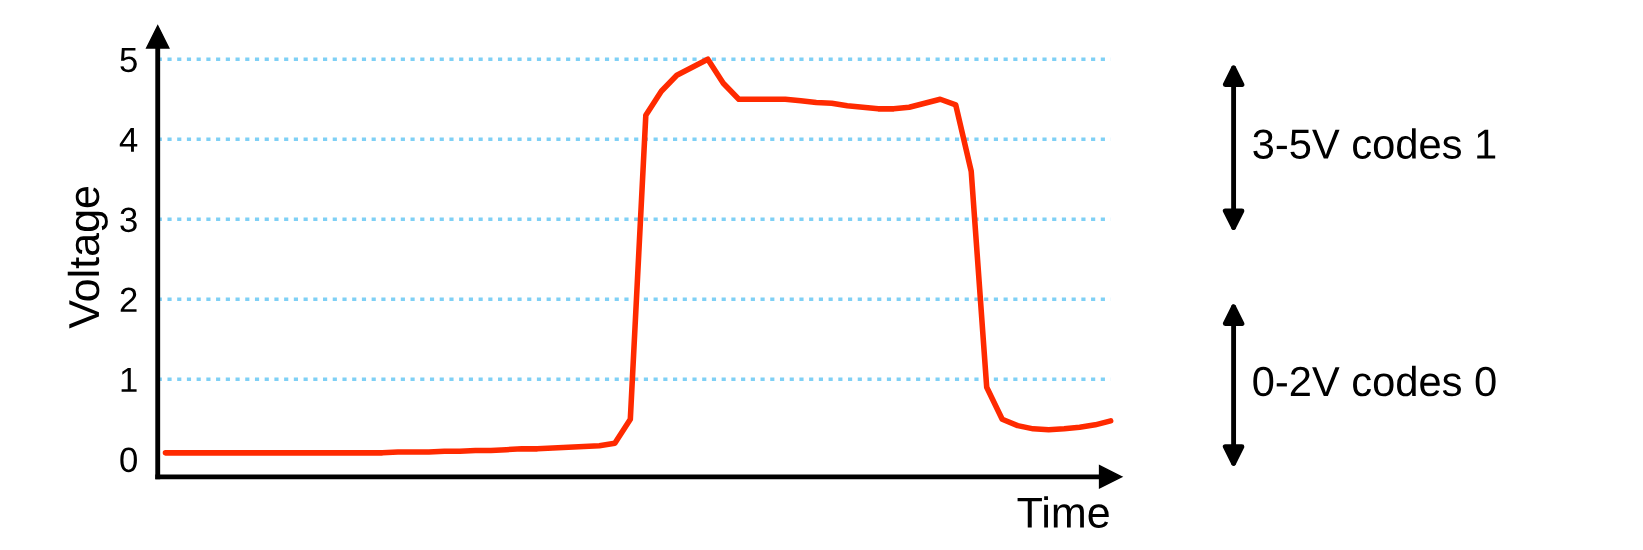 This screenshot has width=1643, height=550. I want to click on y-tick-label: 0, so click(128, 460).